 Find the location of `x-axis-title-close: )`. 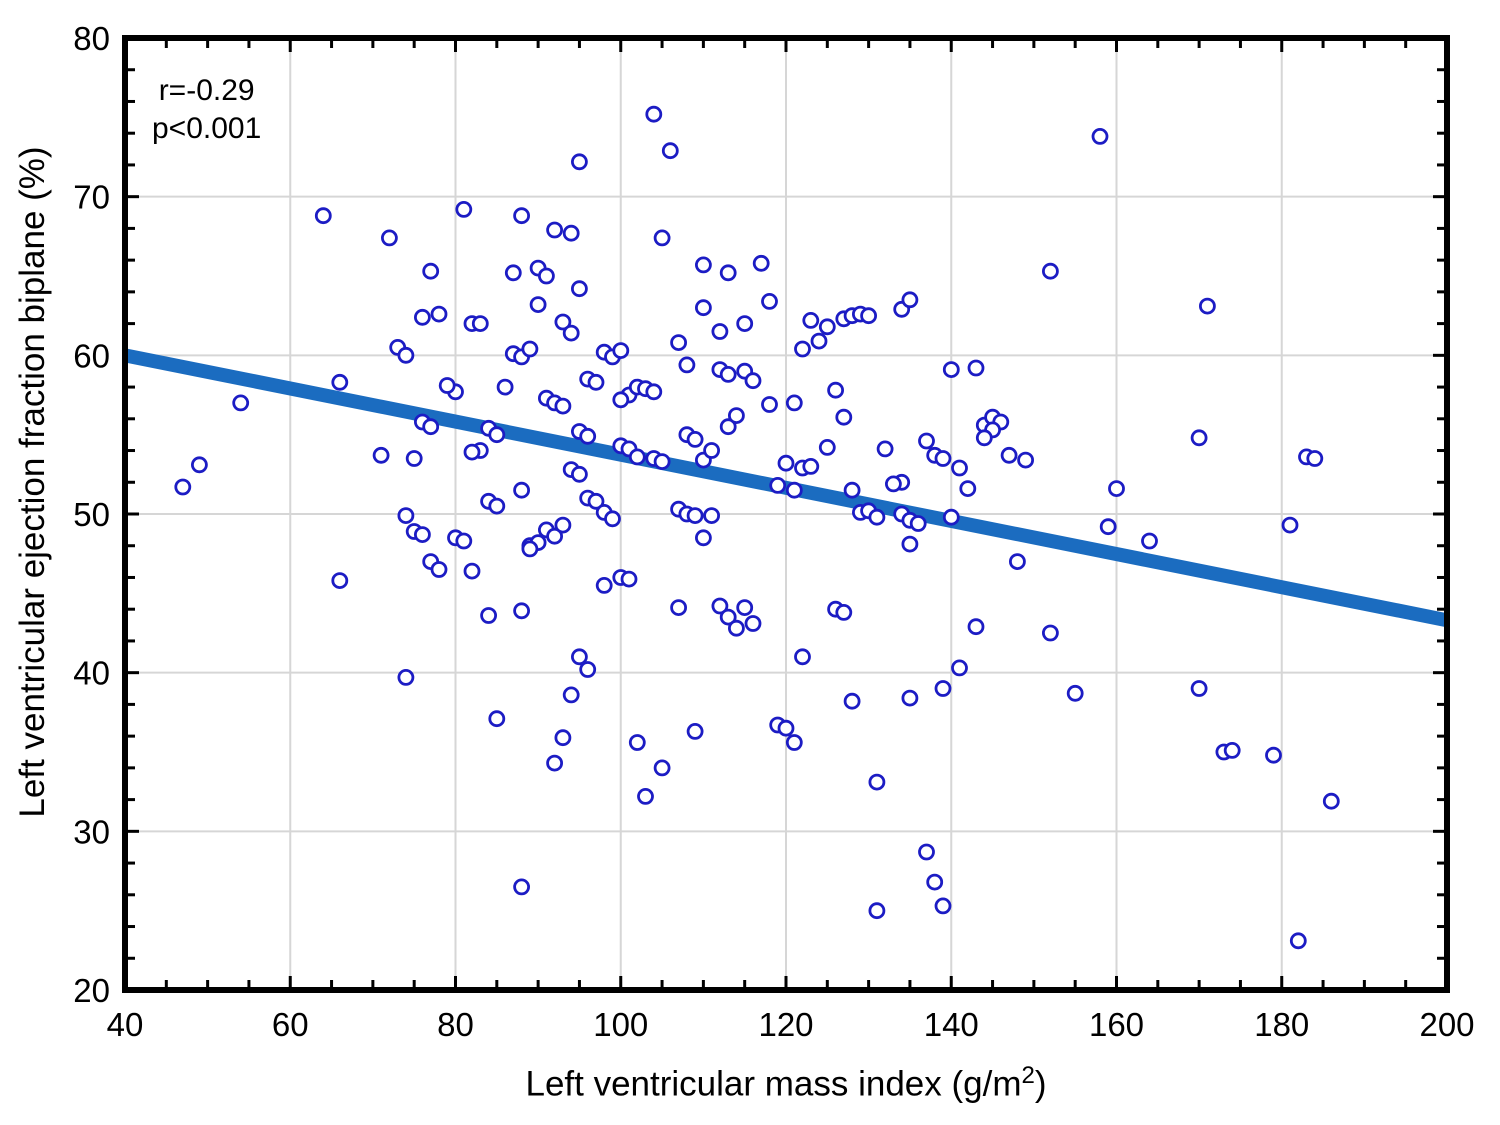

x-axis-title-close: ) is located at coordinates (1040, 1084).